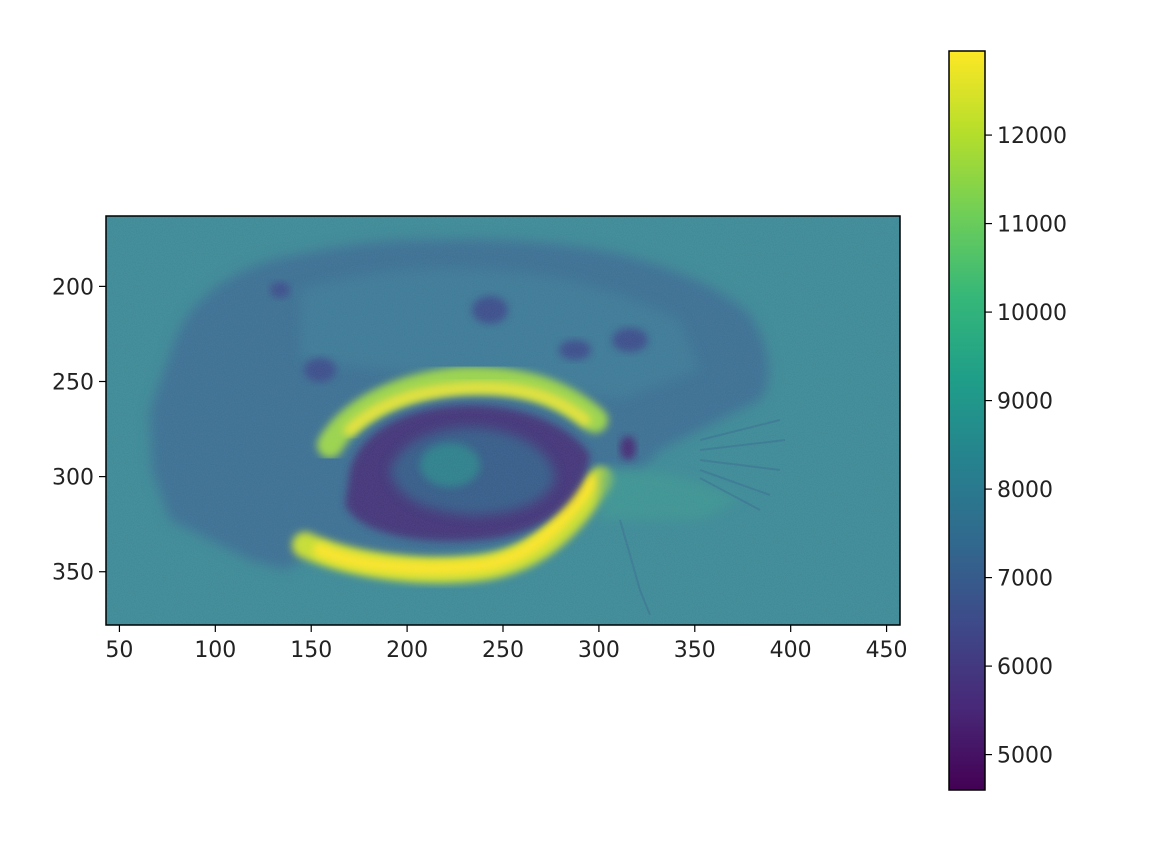 The image size is (1176, 860). What do you see at coordinates (311, 650) in the screenshot?
I see `x-tick-label: 150` at bounding box center [311, 650].